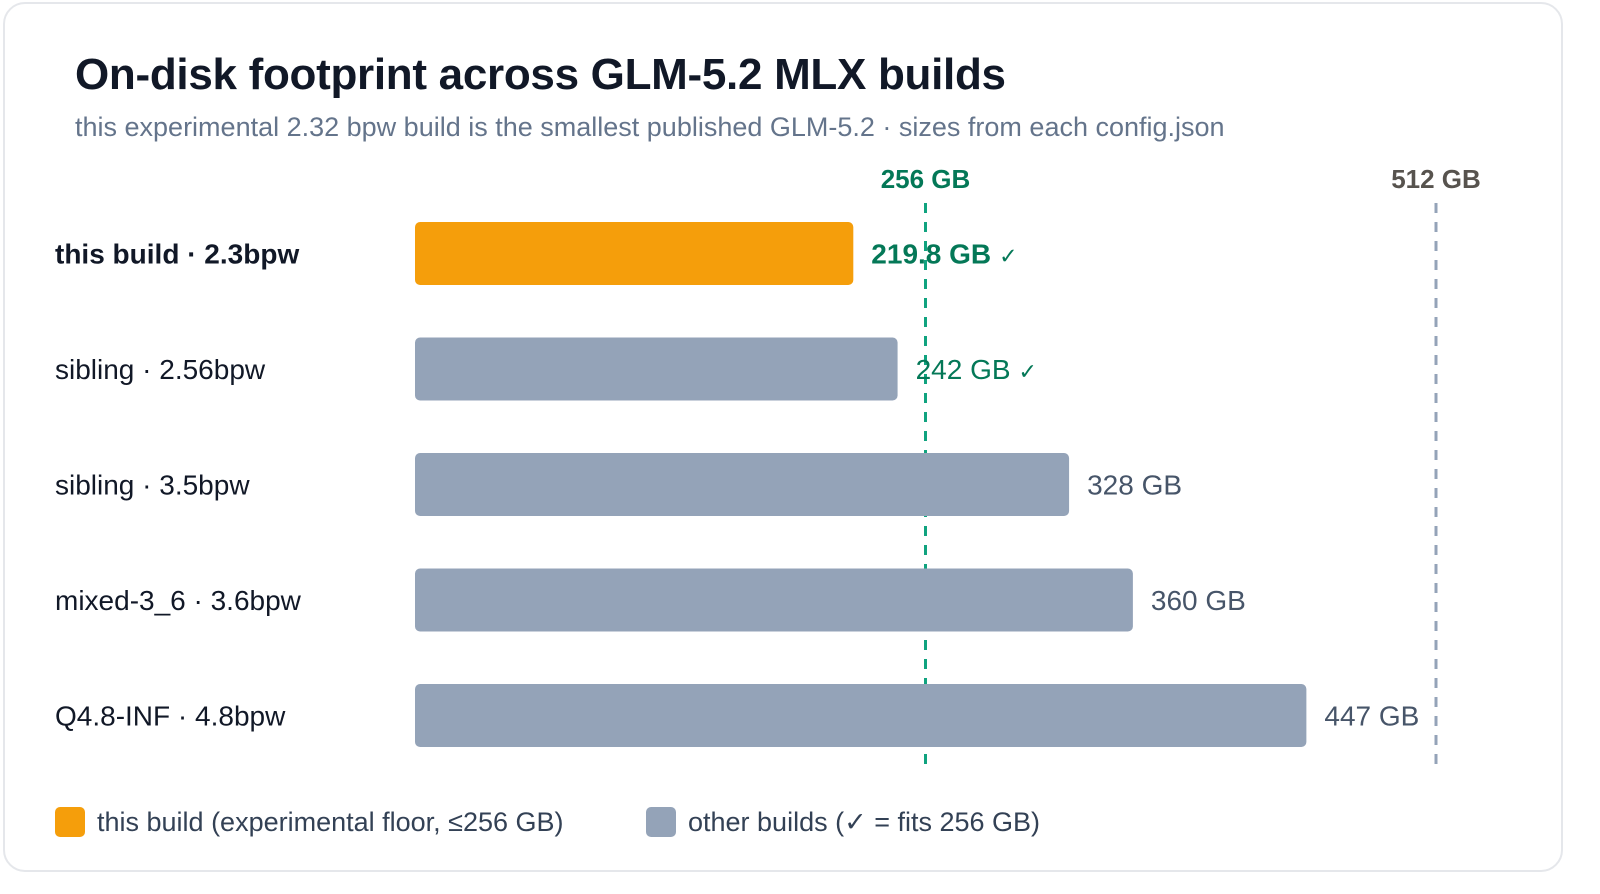 Image resolution: width=1600 pixels, height=894 pixels. What do you see at coordinates (178, 600) in the screenshot?
I see `category-label: mixed-3_6 · 3.6bpw` at bounding box center [178, 600].